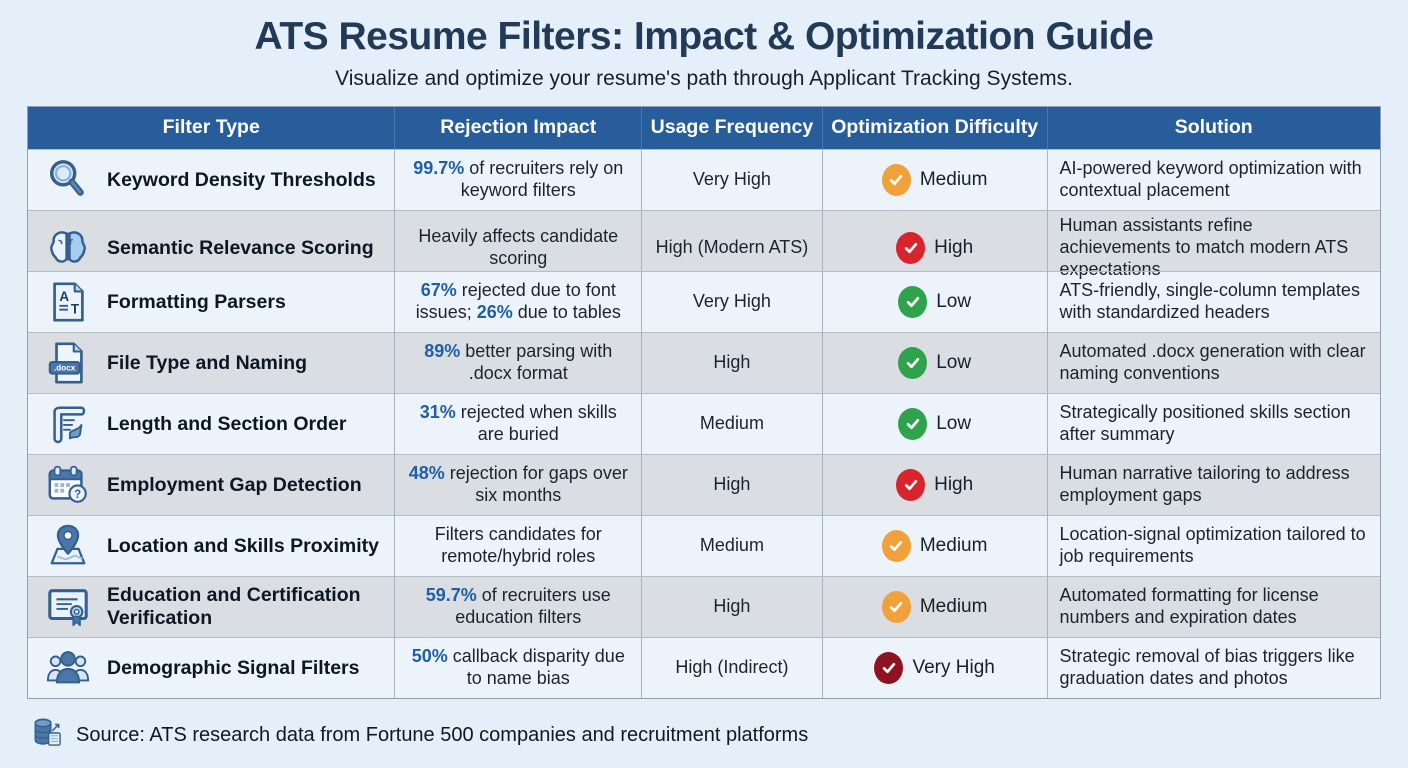  Describe the element at coordinates (240, 247) in the screenshot. I see `filter-type-label: Semantic Relevance Scoring` at that location.